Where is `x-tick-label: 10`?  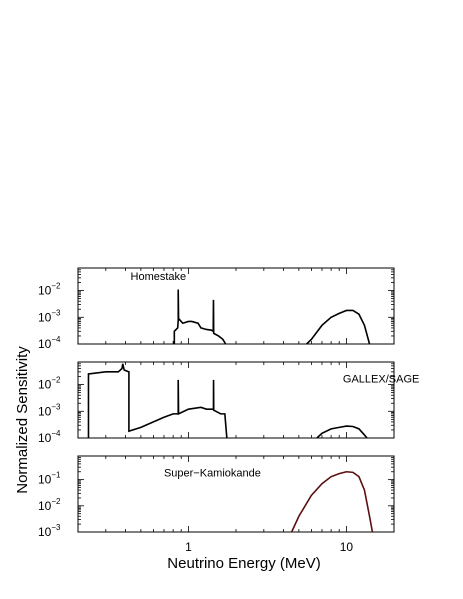
x-tick-label: 10 is located at coordinates (347, 547).